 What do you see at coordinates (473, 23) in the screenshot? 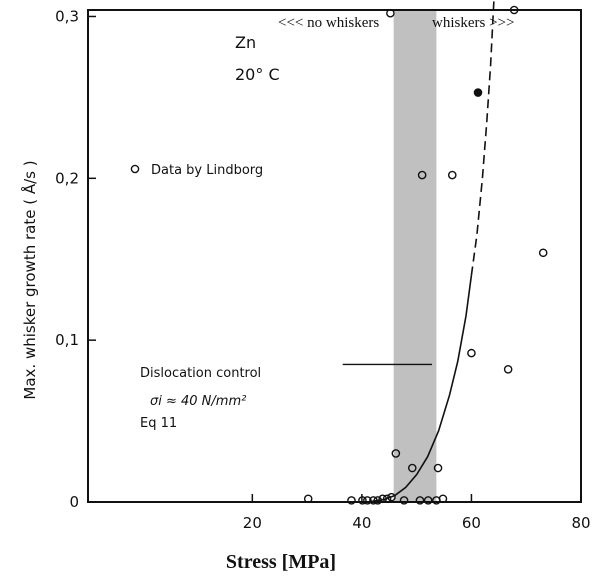
I see `annotation-whiskers: whiskers >>>` at bounding box center [473, 23].